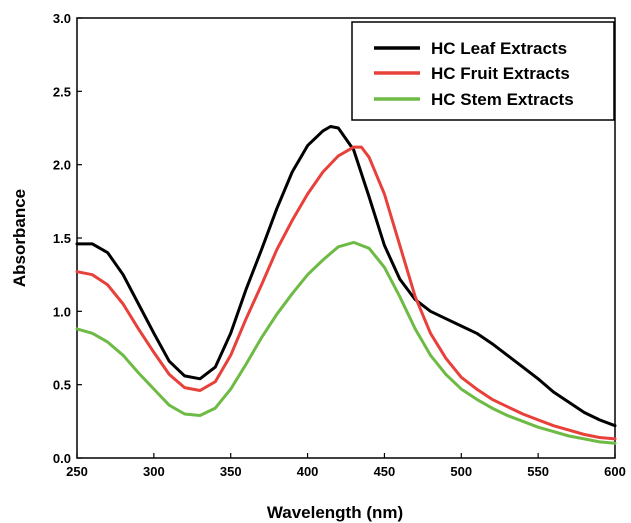 This screenshot has height=523, width=631. What do you see at coordinates (62, 91) in the screenshot?
I see `y-tick-label: 2.5` at bounding box center [62, 91].